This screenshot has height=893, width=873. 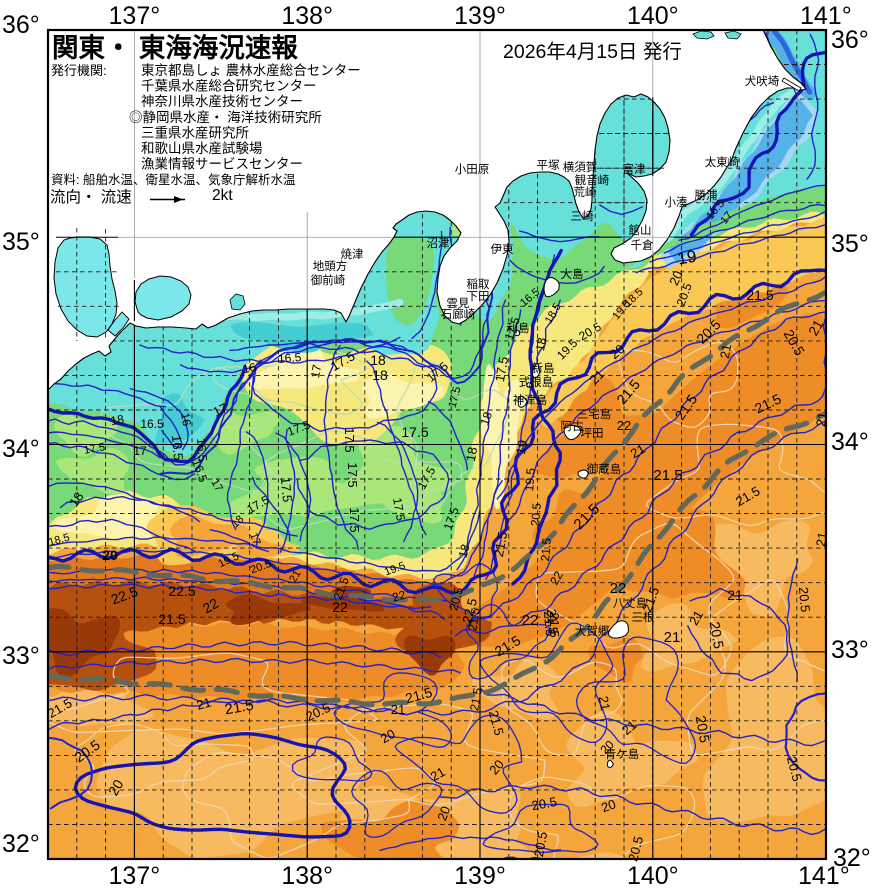 What do you see at coordinates (592, 433) in the screenshot?
I see `svg-text: 坪田` at bounding box center [592, 433].